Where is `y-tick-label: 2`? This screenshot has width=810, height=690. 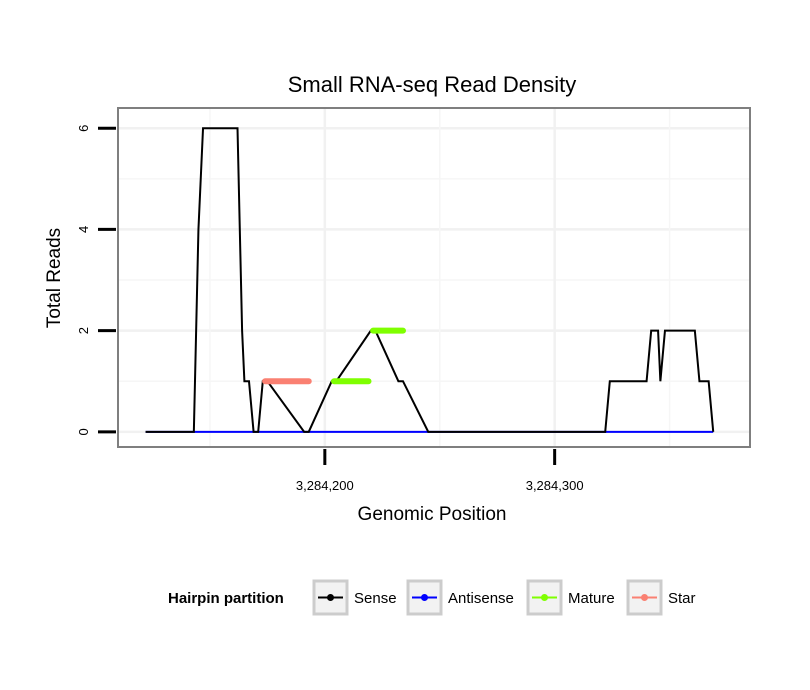 y-tick-label: 2 is located at coordinates (83, 330).